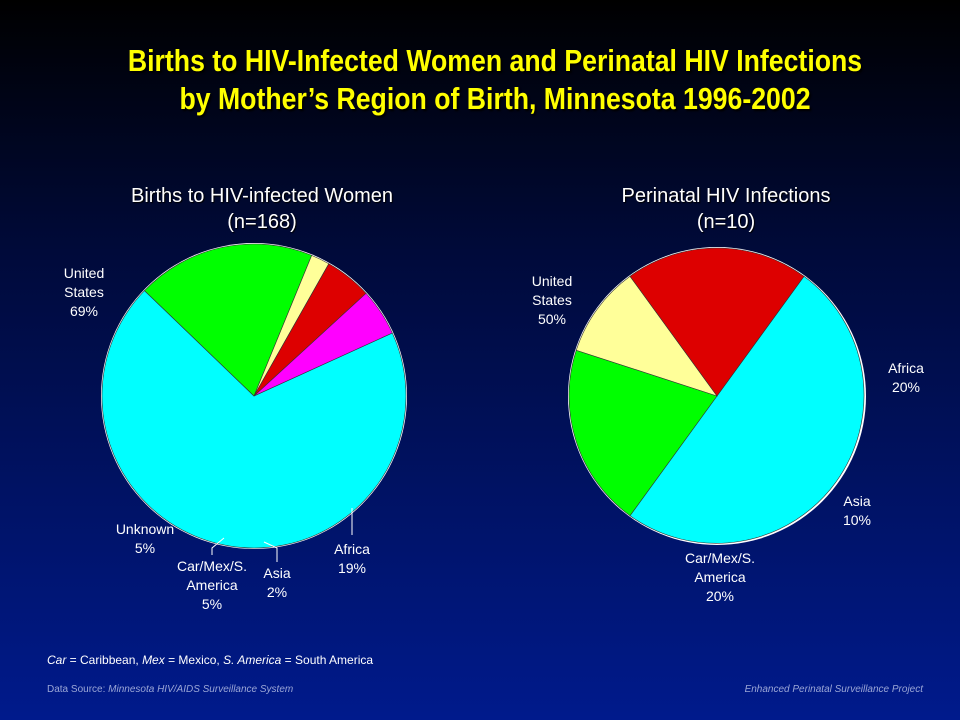 The height and width of the screenshot is (720, 960). What do you see at coordinates (726, 222) in the screenshot?
I see `right-chart-subtitle: (n=10)` at bounding box center [726, 222].